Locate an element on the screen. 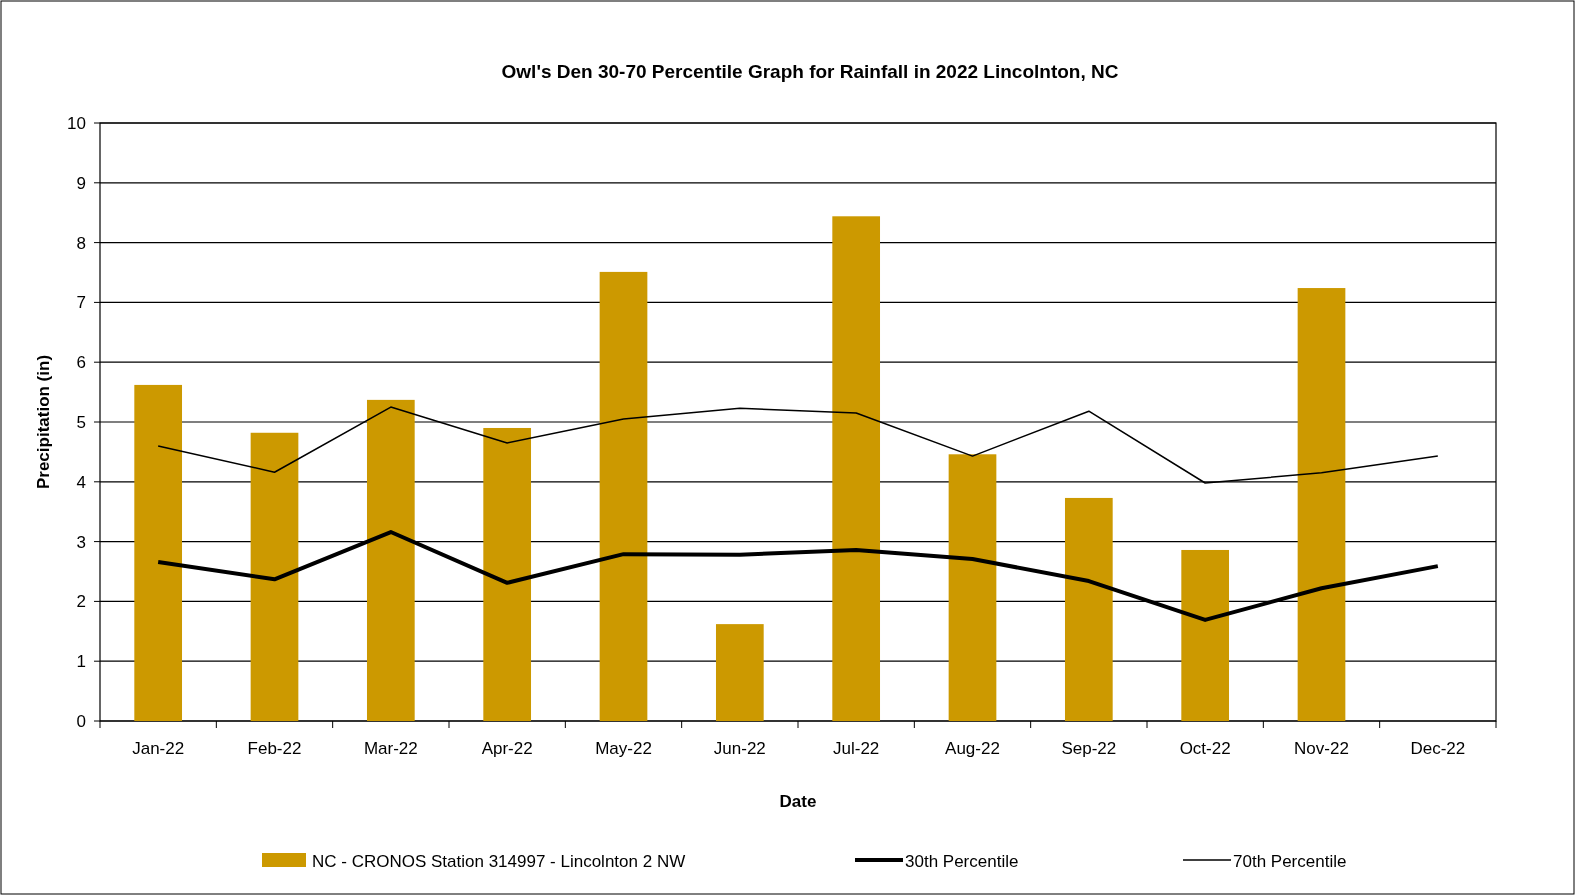  y-tick-label: 2 is located at coordinates (81, 602).